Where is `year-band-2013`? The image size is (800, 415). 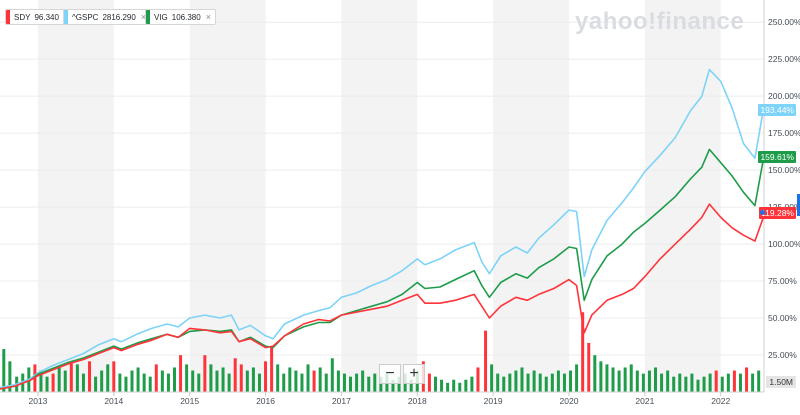 year-band-2013 is located at coordinates (75, 196).